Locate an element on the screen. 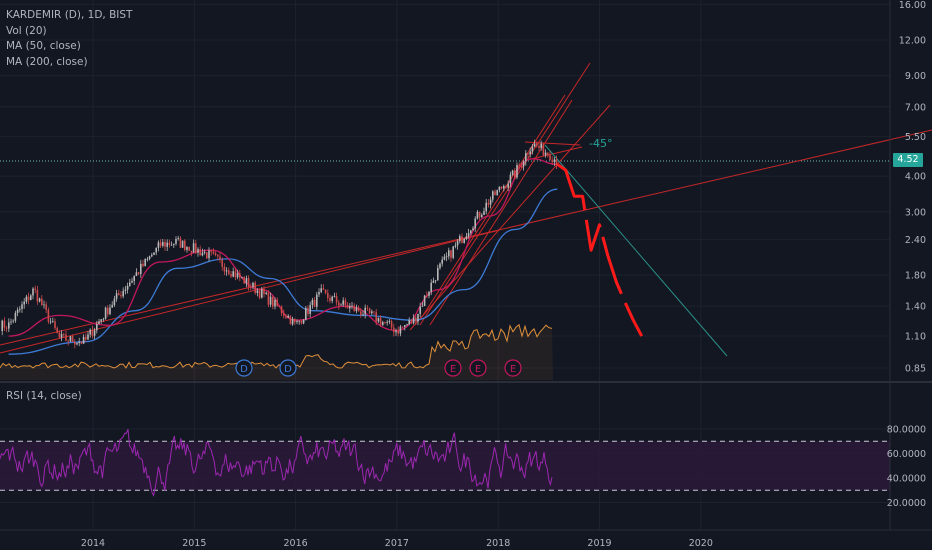 The image size is (932, 550). rsi-tick-label: 80.0000 is located at coordinates (906, 430).